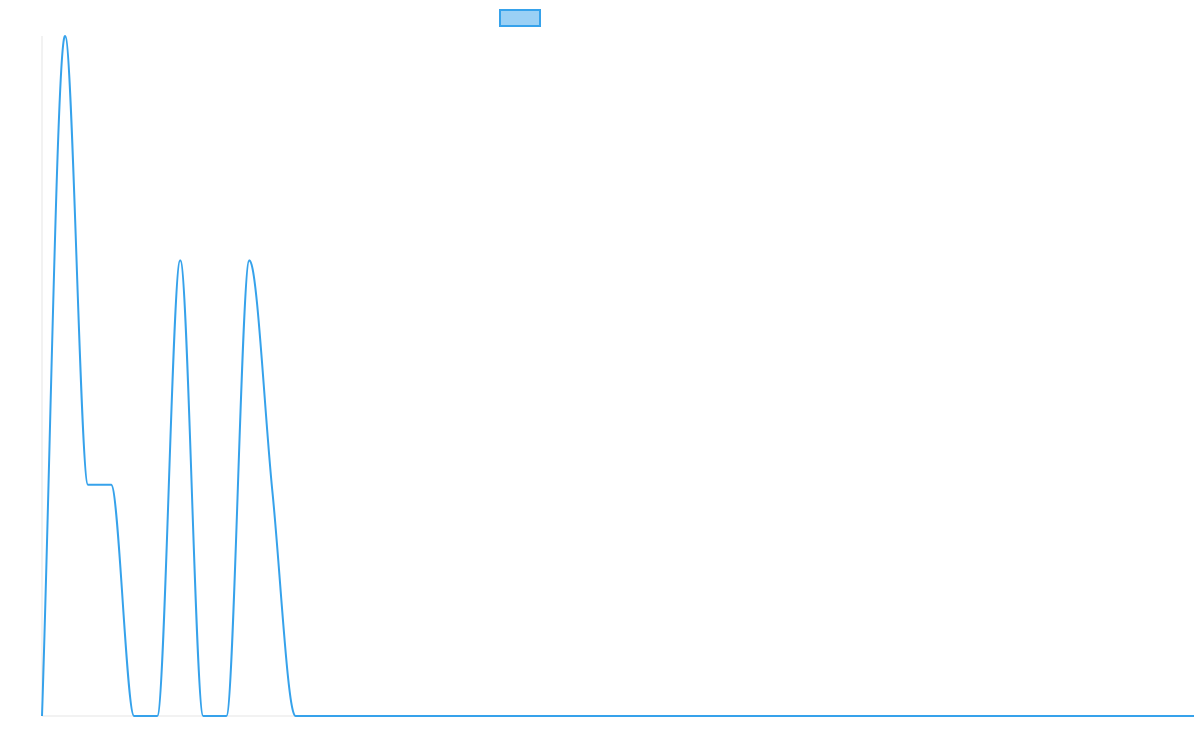  I want to click on legend-swatch, so click(520, 18).